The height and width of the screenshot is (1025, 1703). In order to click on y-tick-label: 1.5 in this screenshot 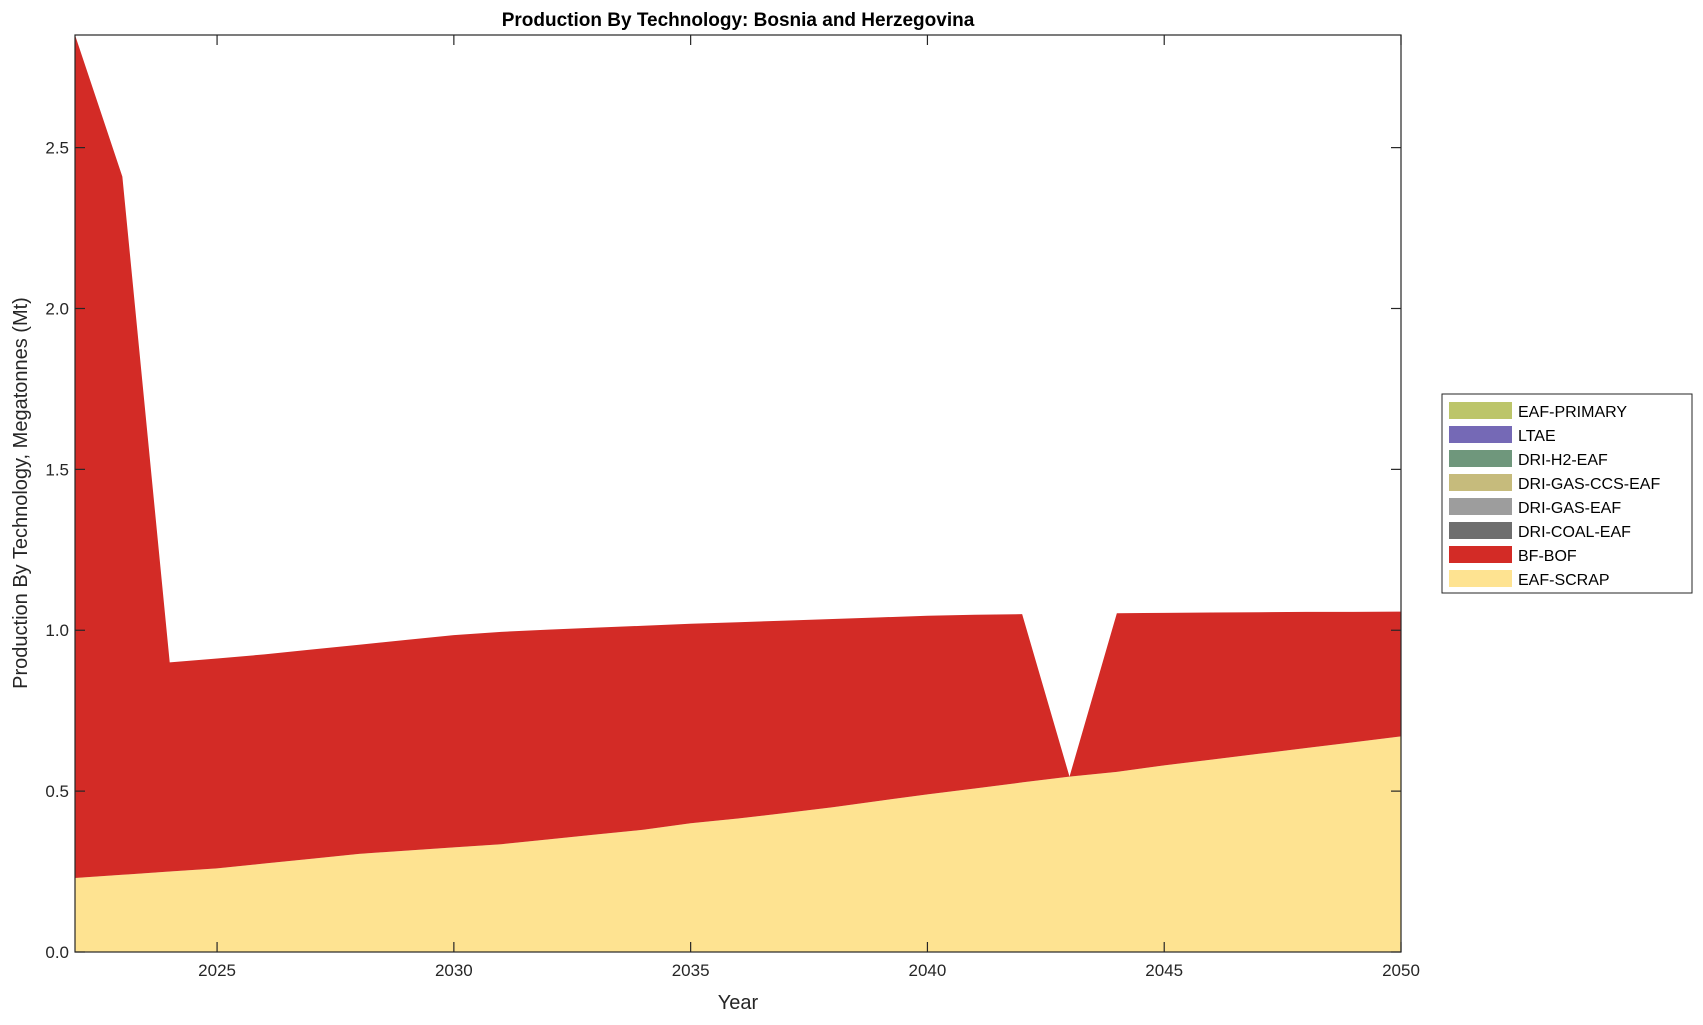, I will do `click(57, 469)`.